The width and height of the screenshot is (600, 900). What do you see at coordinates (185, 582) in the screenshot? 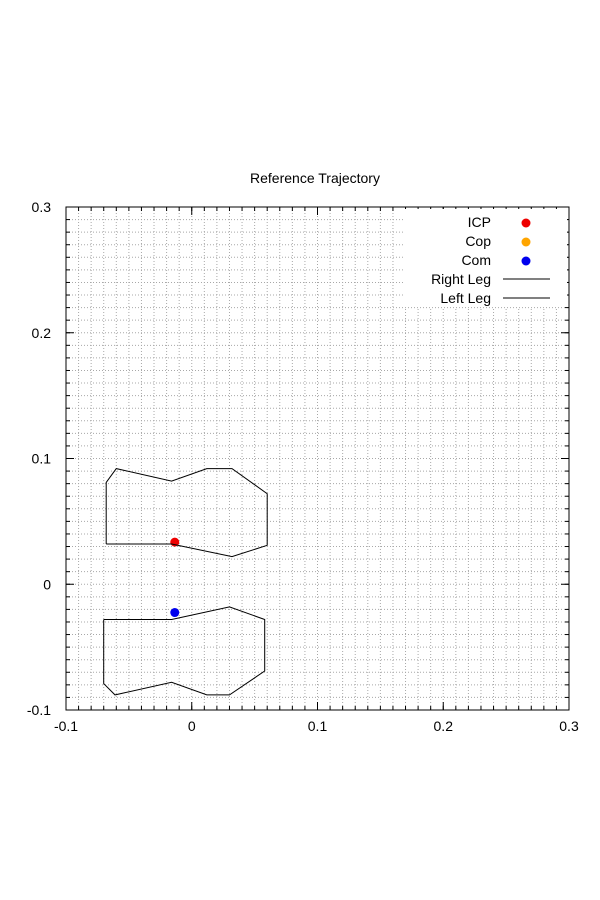
I see `marks` at bounding box center [185, 582].